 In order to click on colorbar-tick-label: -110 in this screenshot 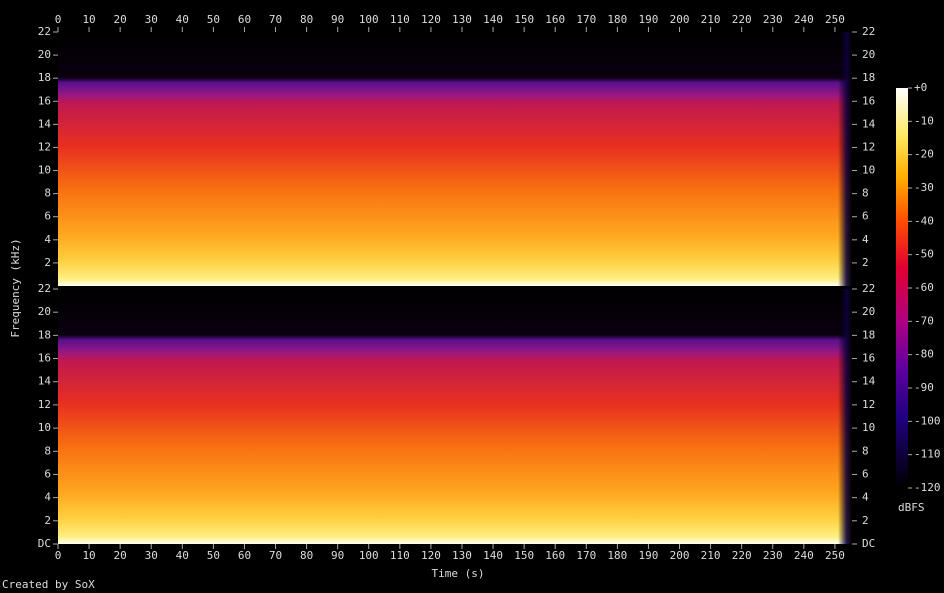, I will do `click(927, 454)`.